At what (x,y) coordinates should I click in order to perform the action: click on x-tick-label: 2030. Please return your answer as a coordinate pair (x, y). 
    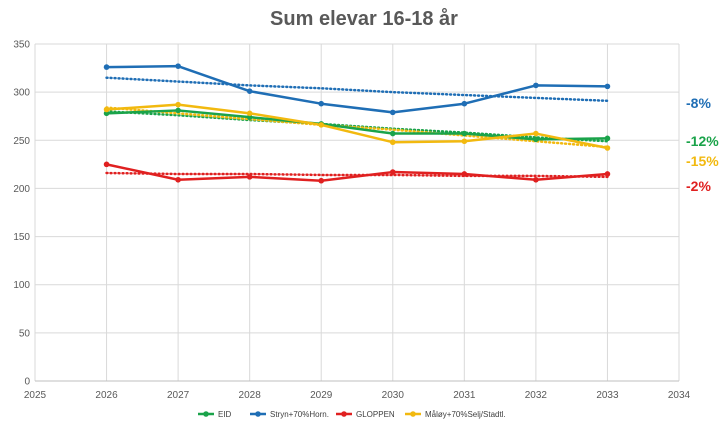
    Looking at the image, I should click on (393, 395).